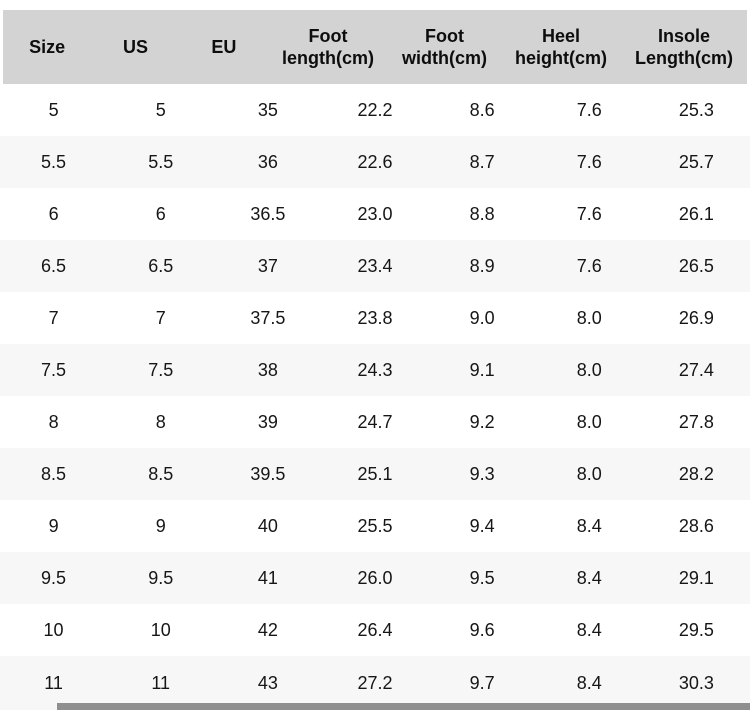 This screenshot has height=710, width=750. I want to click on column-header-us: US, so click(135, 47).